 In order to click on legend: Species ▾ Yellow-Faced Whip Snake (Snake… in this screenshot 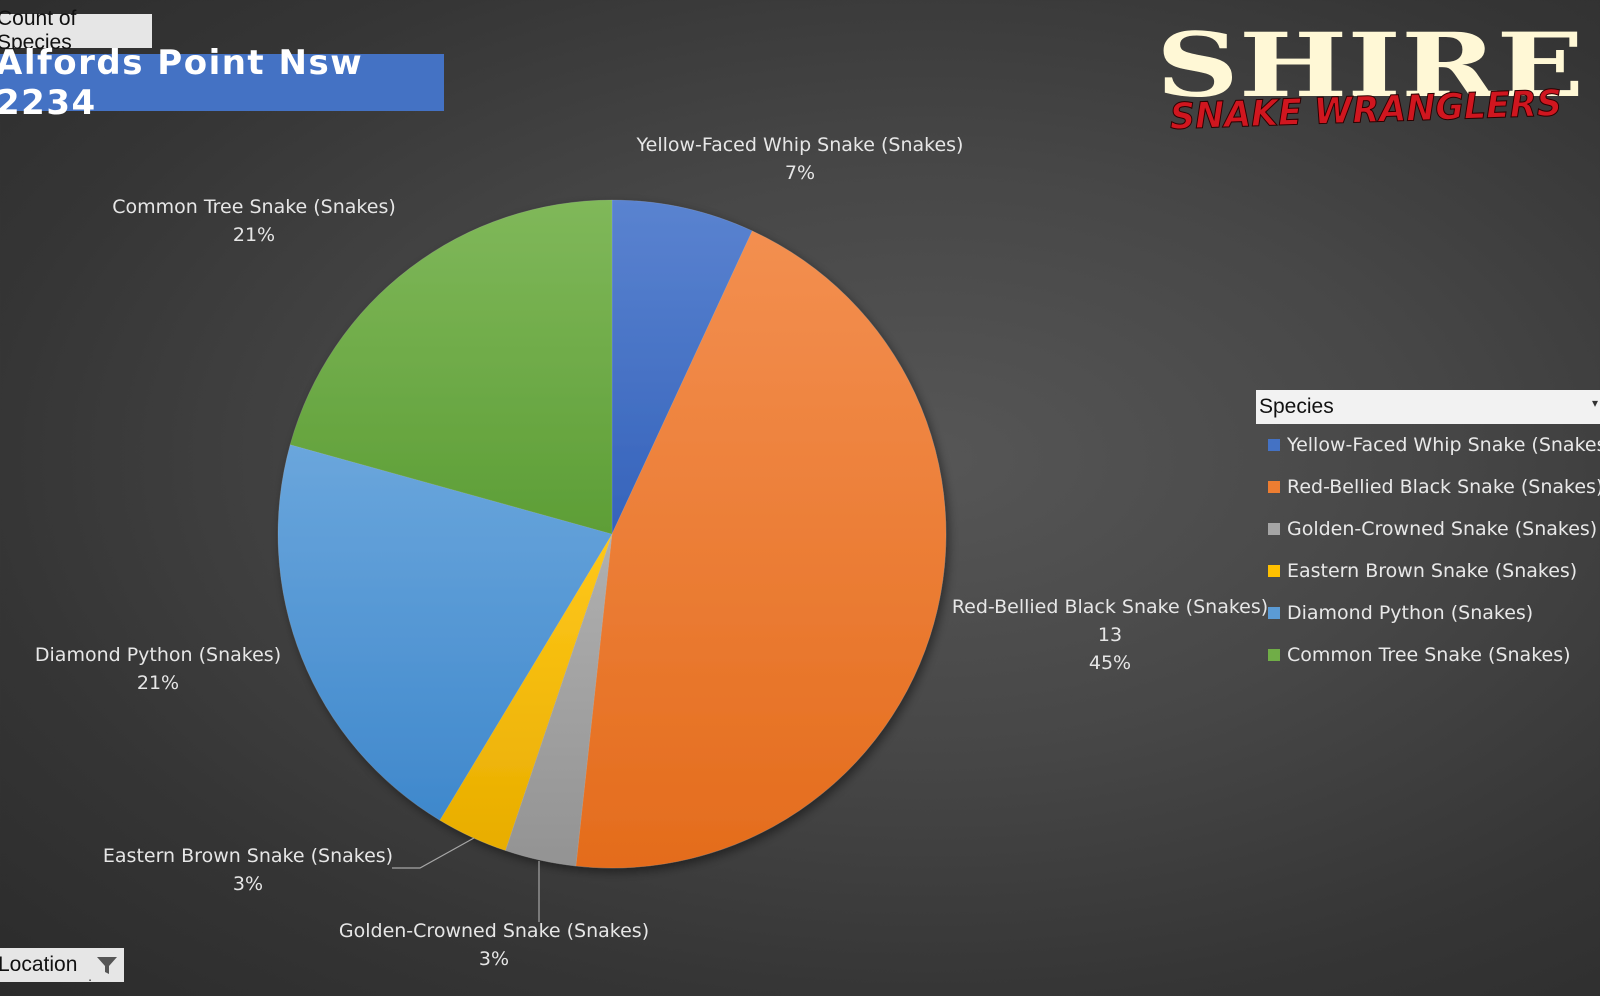, I will do `click(1428, 533)`.